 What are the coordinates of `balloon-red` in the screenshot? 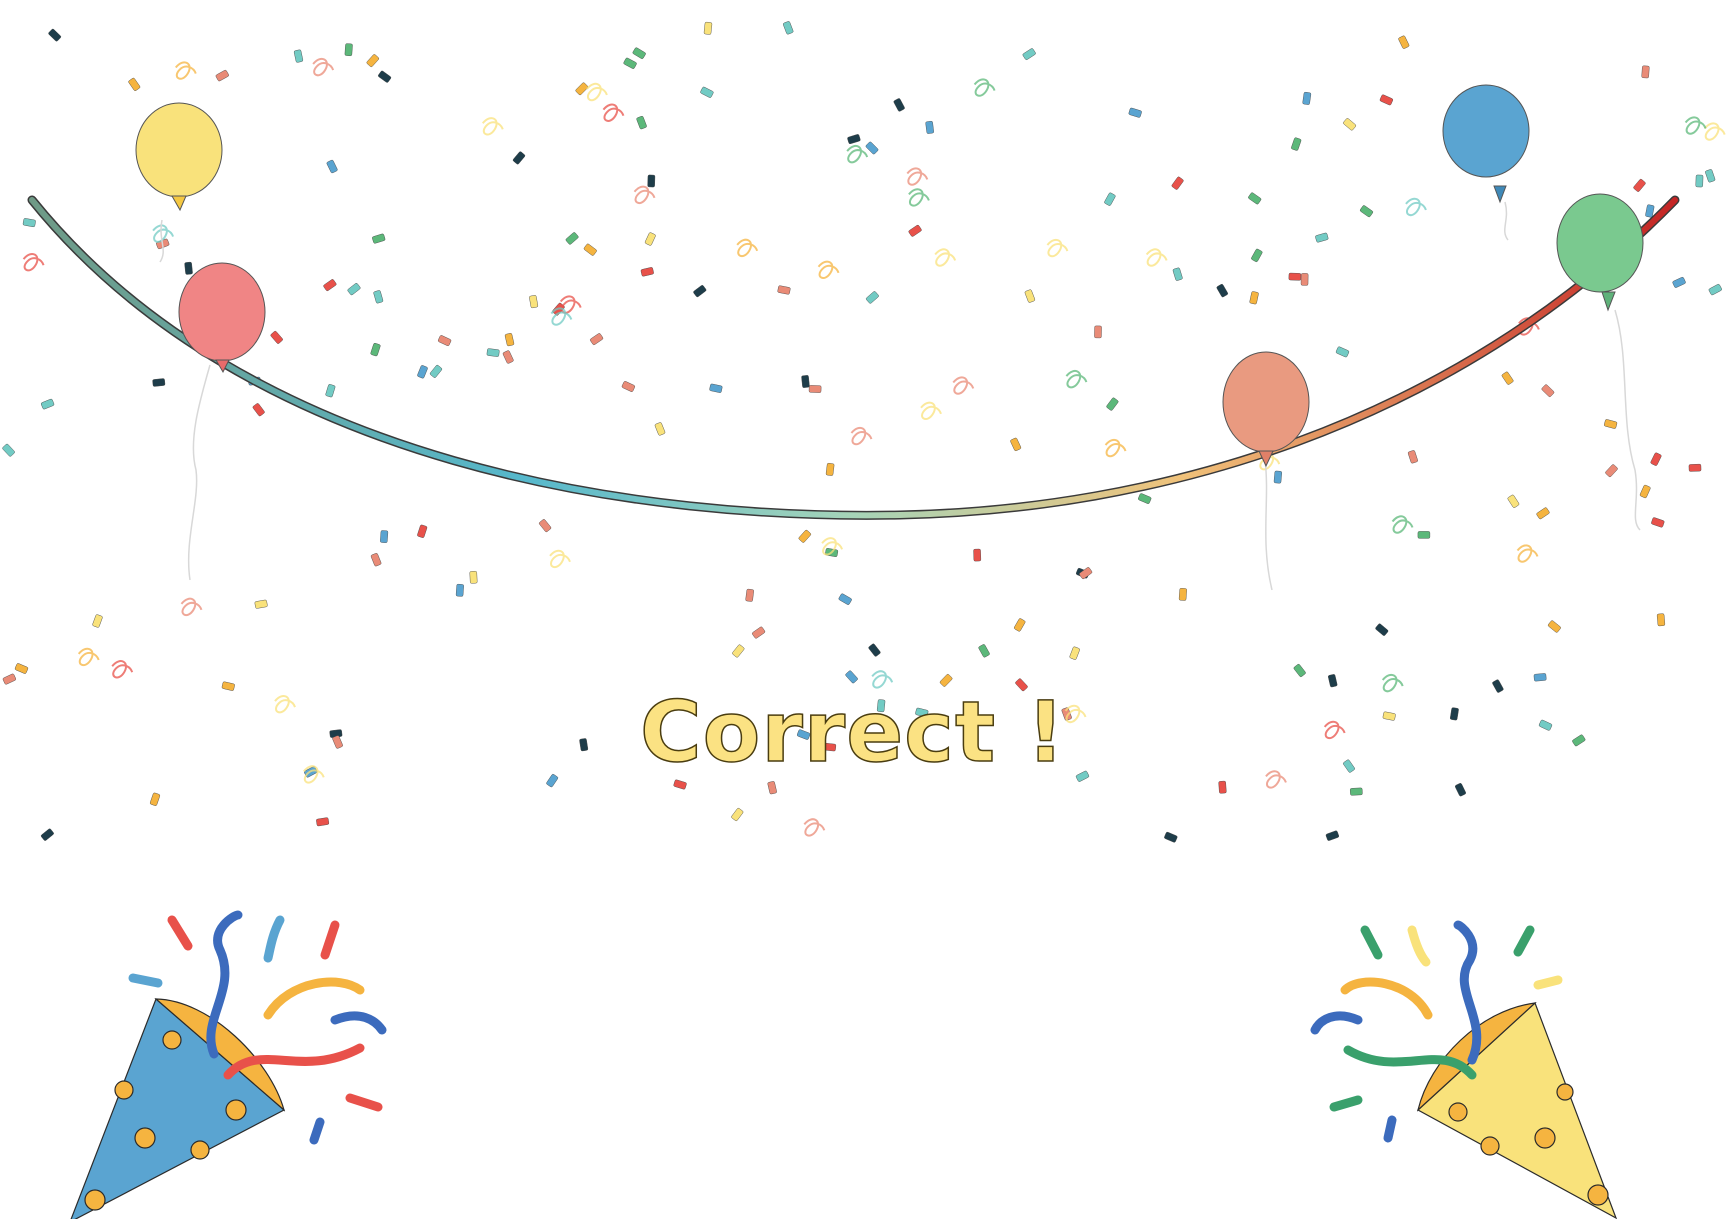 It's located at (222, 318).